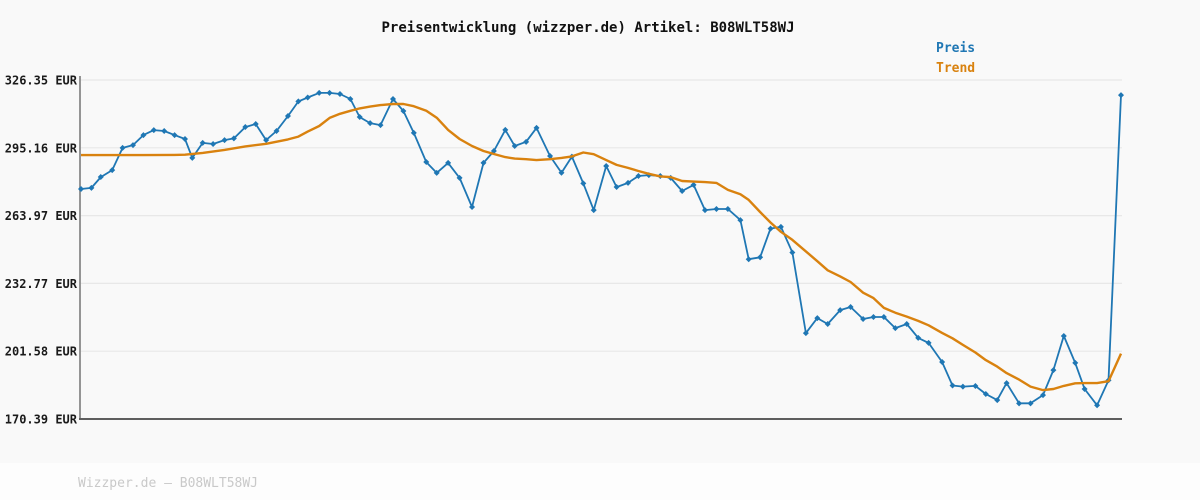 This screenshot has height=500, width=1200. Describe the element at coordinates (41, 81) in the screenshot. I see `y-axis-tick-label: 326.35 EUR` at that location.